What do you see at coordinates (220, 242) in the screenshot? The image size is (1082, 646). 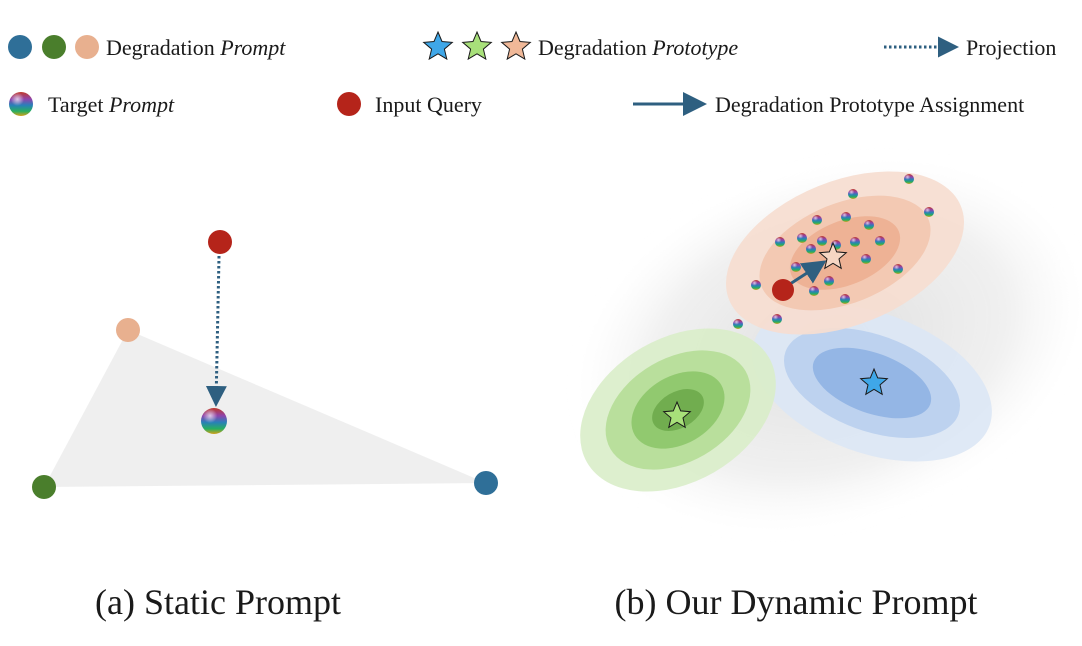 I see `static-input-query-dot` at bounding box center [220, 242].